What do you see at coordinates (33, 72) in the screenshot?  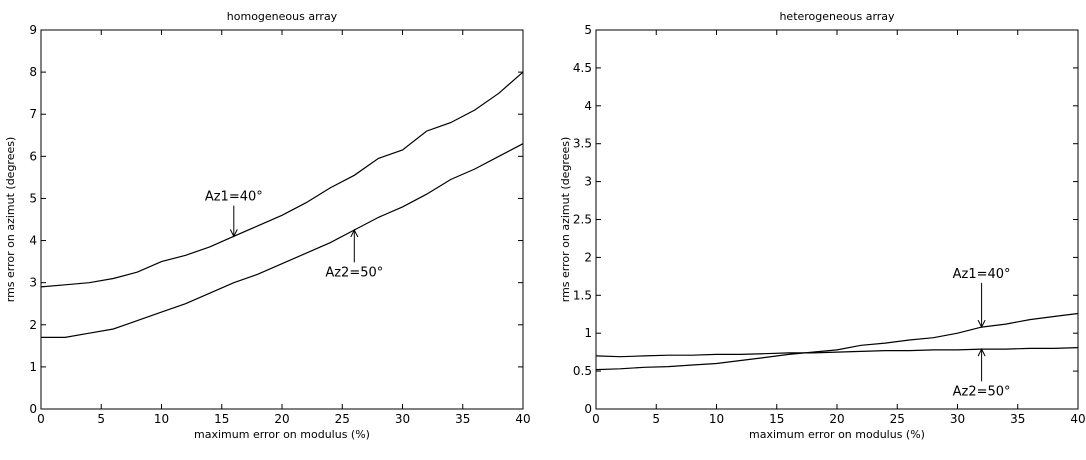 I see `y-tick-label: 8` at bounding box center [33, 72].